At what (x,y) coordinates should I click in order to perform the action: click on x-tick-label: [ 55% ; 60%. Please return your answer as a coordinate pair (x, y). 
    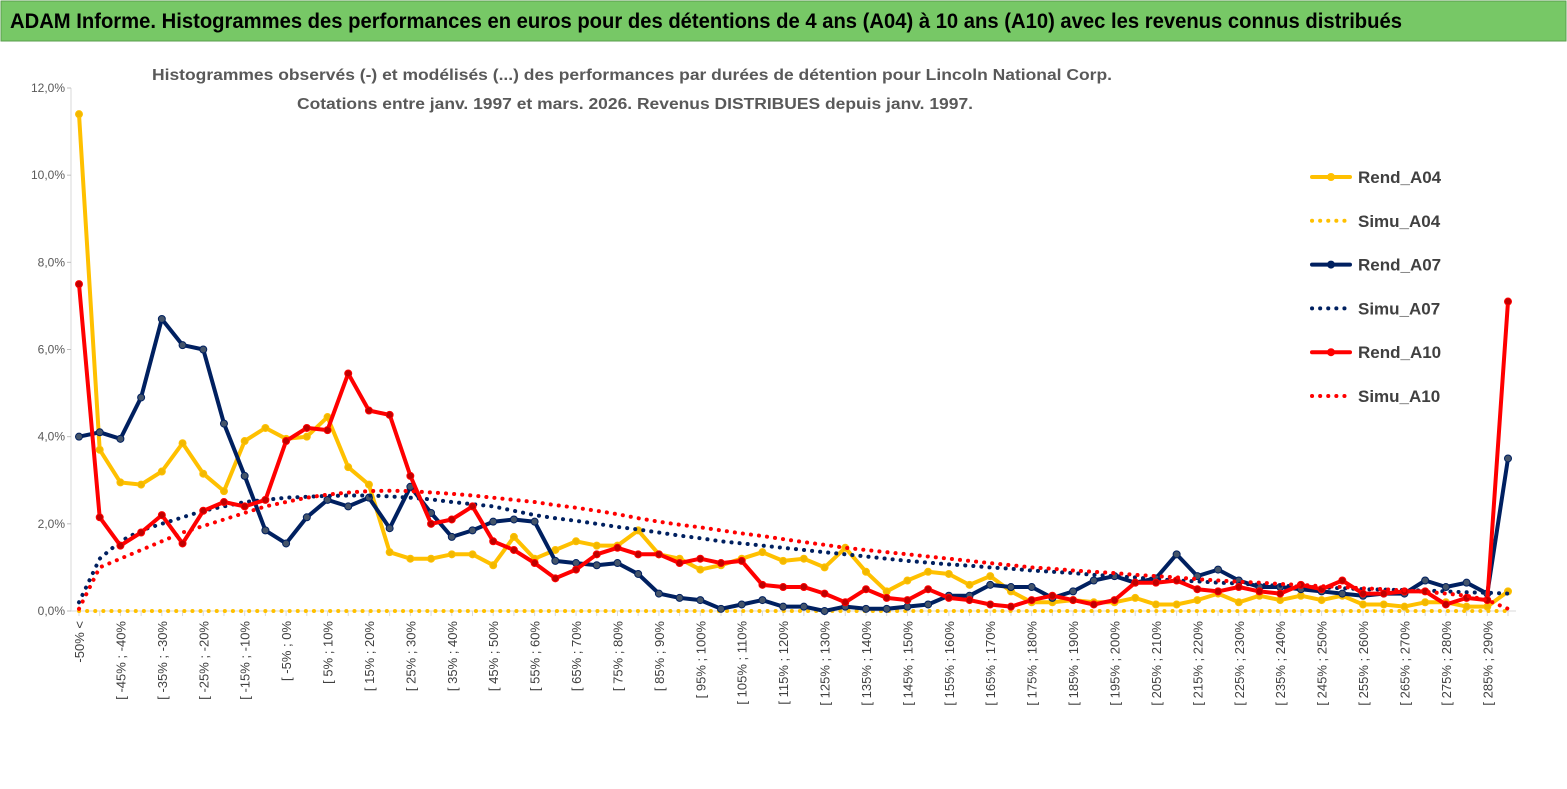
    Looking at the image, I should click on (535, 656).